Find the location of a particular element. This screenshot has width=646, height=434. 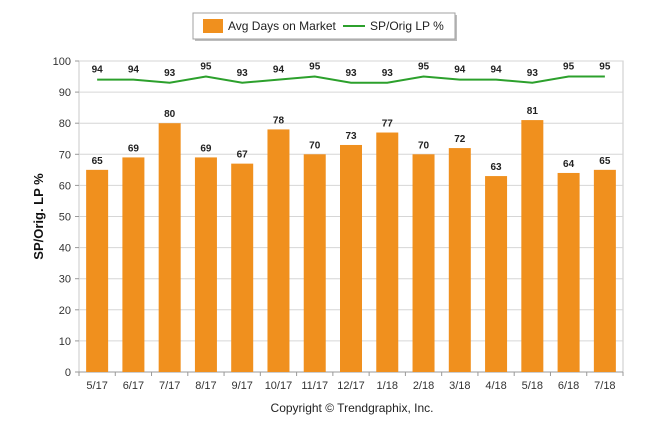

legend-label-bar: Avg Days on Market is located at coordinates (282, 26).